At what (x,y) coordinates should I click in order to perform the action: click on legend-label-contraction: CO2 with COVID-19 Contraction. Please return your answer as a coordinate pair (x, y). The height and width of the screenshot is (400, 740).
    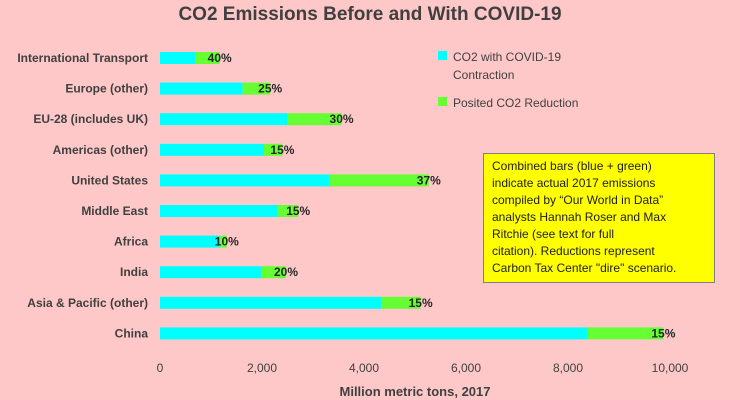
    Looking at the image, I should click on (507, 66).